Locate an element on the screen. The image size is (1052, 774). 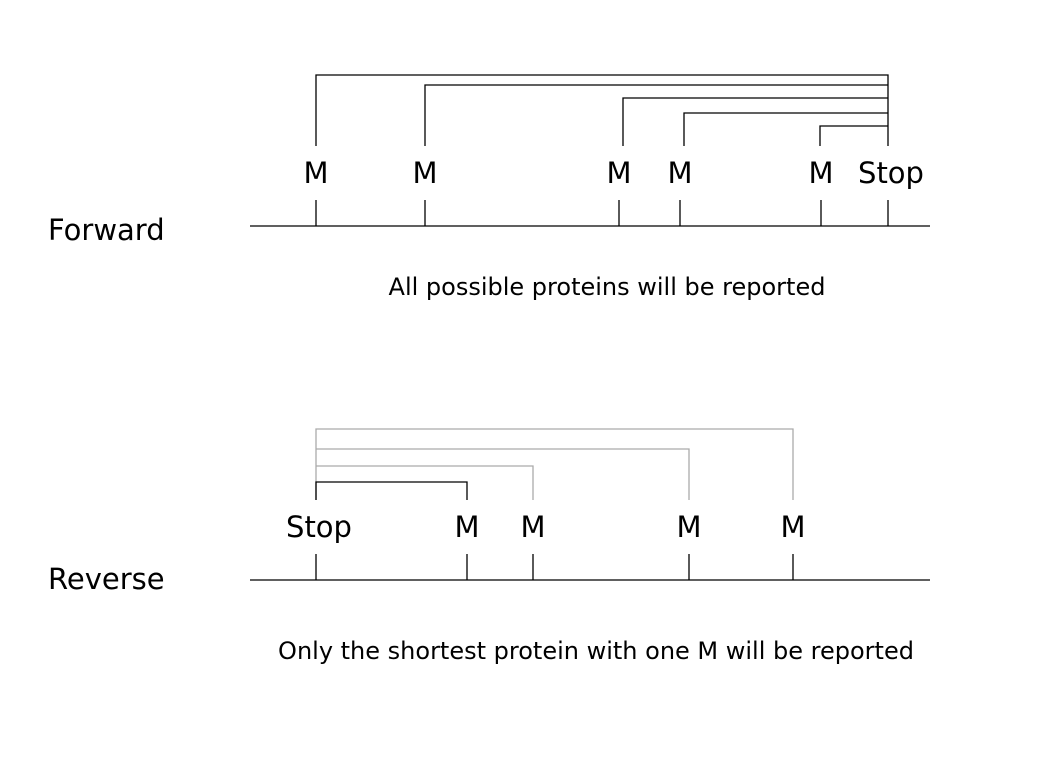
forward-axis is located at coordinates (590, 213).